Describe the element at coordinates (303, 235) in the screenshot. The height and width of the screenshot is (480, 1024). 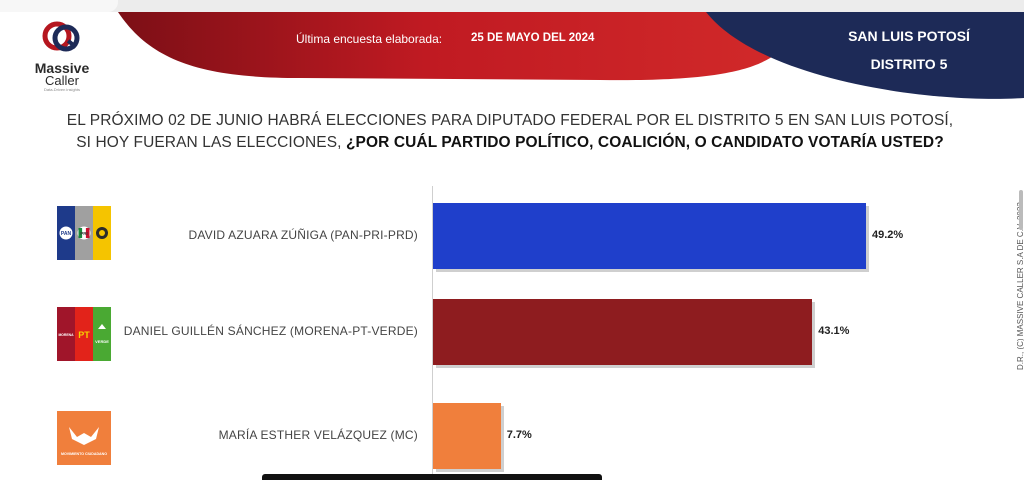
I see `candidate-label-1: DAVID AZUARA ZÚÑIGA (PAN-PRI-PRD)` at that location.